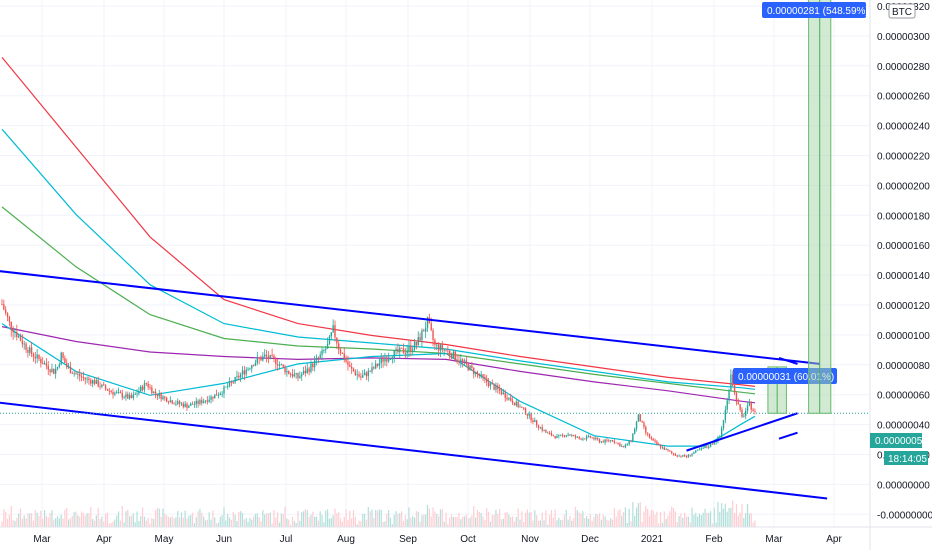 Image resolution: width=932 pixels, height=550 pixels. Describe the element at coordinates (828, 11) in the screenshot. I see `projection-label: 0.00000281 (548.59%) 281` at that location.